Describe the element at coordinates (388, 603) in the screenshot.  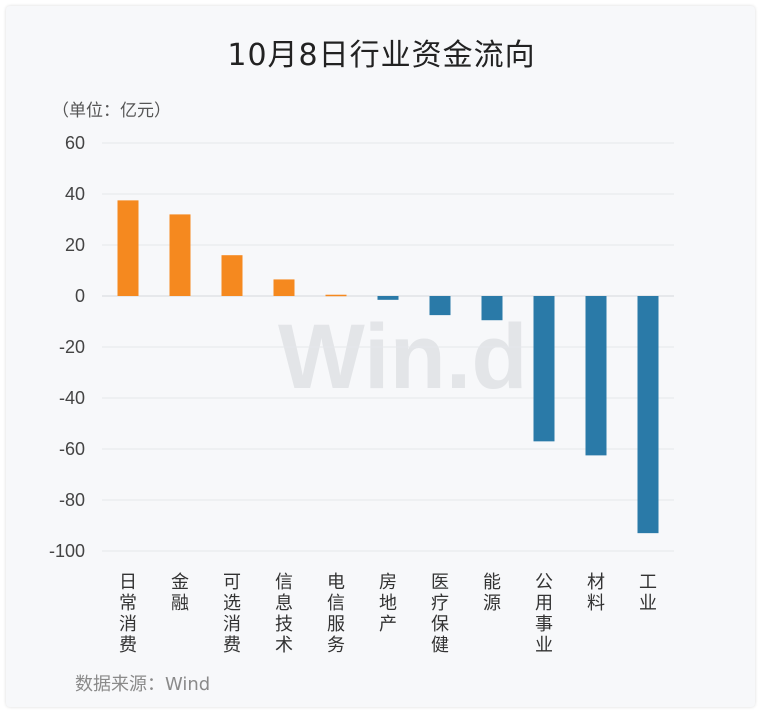
I see `x-tick-label: 房地产` at that location.